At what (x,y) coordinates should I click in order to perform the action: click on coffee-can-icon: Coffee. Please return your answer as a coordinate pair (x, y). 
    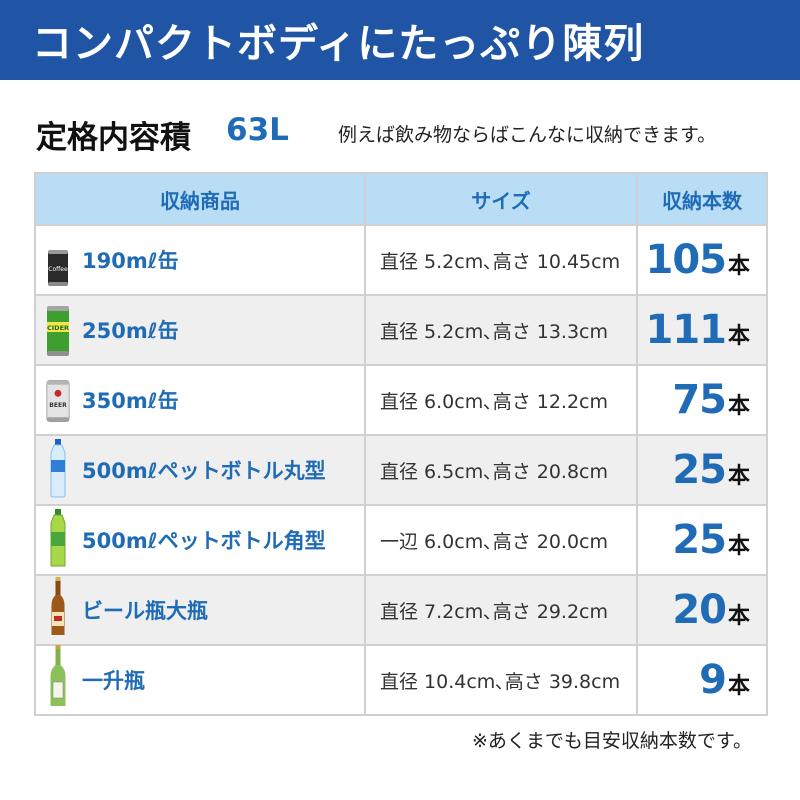
    Looking at the image, I should click on (58, 260).